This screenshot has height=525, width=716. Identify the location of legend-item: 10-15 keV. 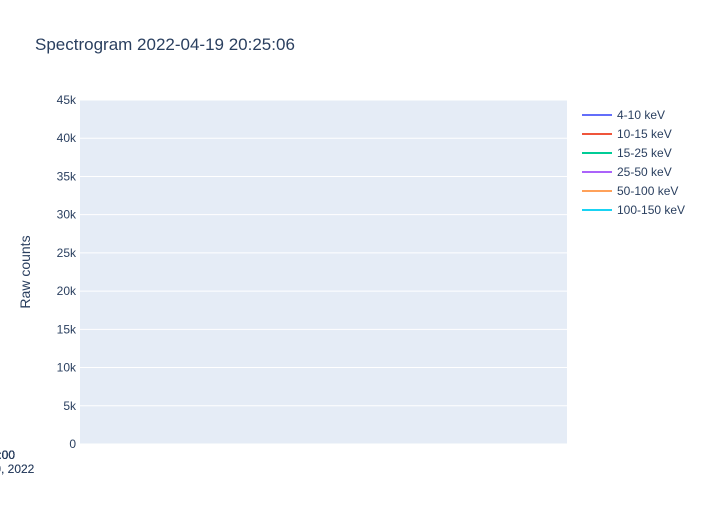
(627, 134).